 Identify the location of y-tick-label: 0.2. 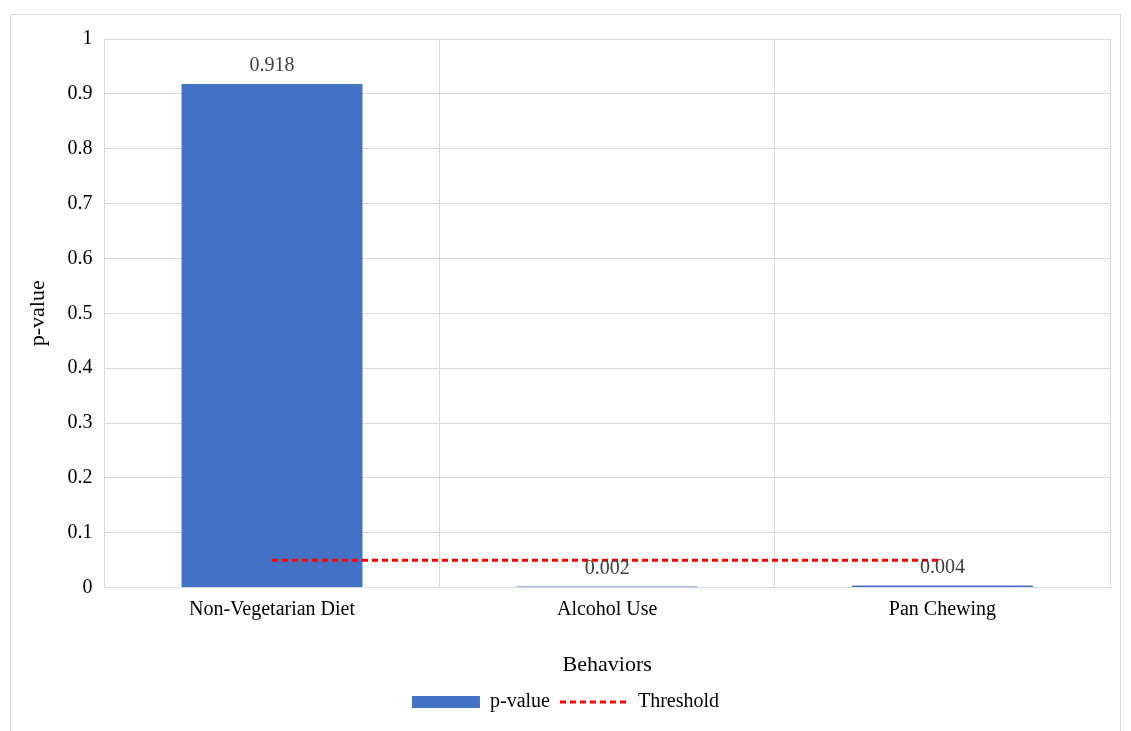
(80, 476).